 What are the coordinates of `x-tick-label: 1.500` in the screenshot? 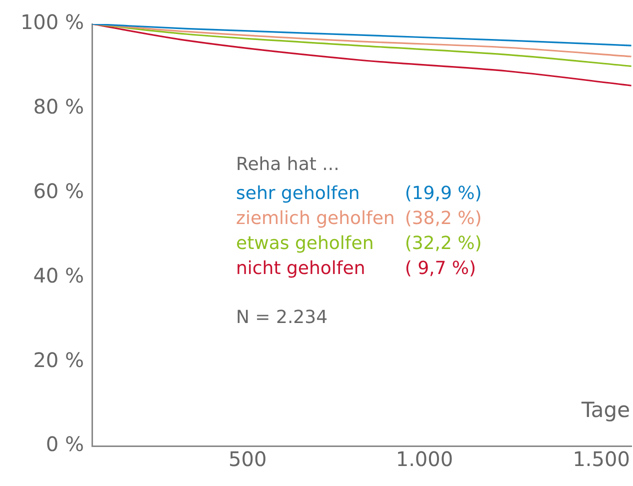 It's located at (601, 459).